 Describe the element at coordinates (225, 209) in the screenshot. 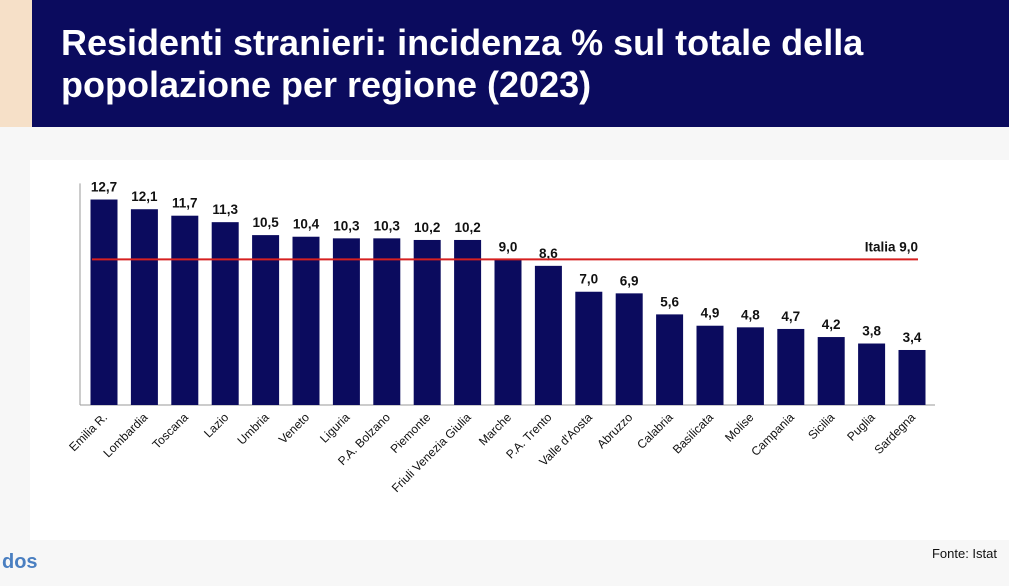

I see `value-label-3: 11,3` at that location.